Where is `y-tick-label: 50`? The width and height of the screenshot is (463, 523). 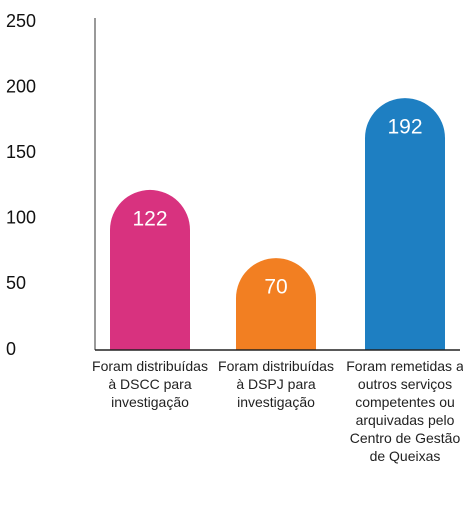 y-tick-label: 50 is located at coordinates (16, 283).